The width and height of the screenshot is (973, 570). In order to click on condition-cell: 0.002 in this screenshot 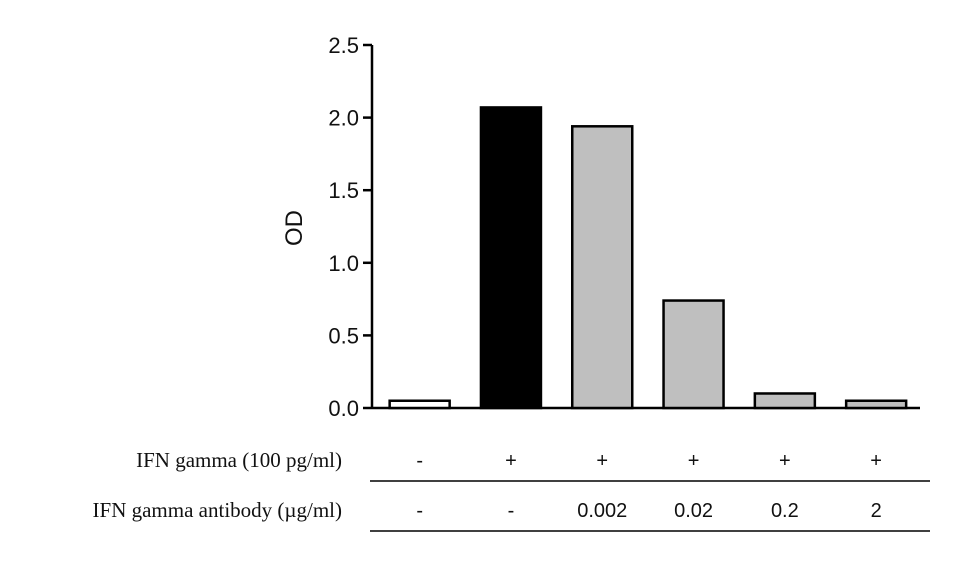, I will do `click(602, 511)`.